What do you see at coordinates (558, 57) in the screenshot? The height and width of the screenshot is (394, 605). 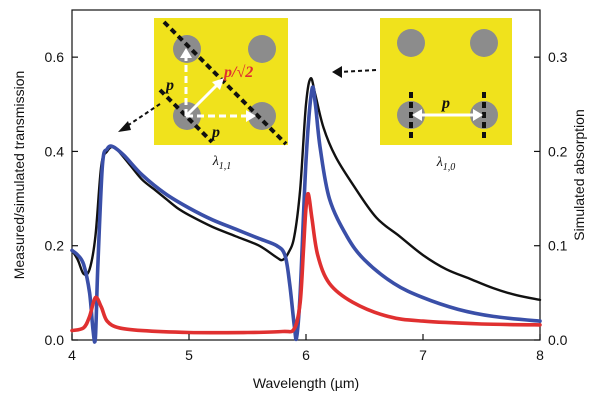 I see `y-right-tick-label: 0.3` at bounding box center [558, 57].